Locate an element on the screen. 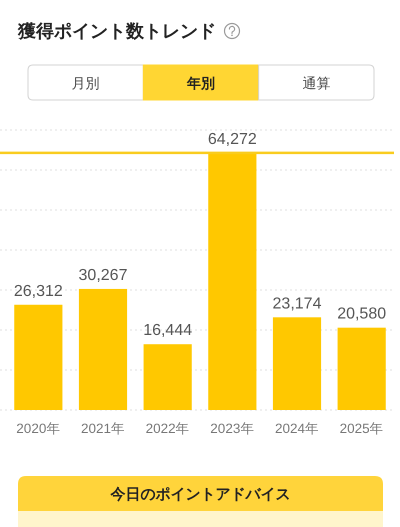 This screenshot has height=527, width=400. x-tick-label: 2021年 is located at coordinates (103, 428).